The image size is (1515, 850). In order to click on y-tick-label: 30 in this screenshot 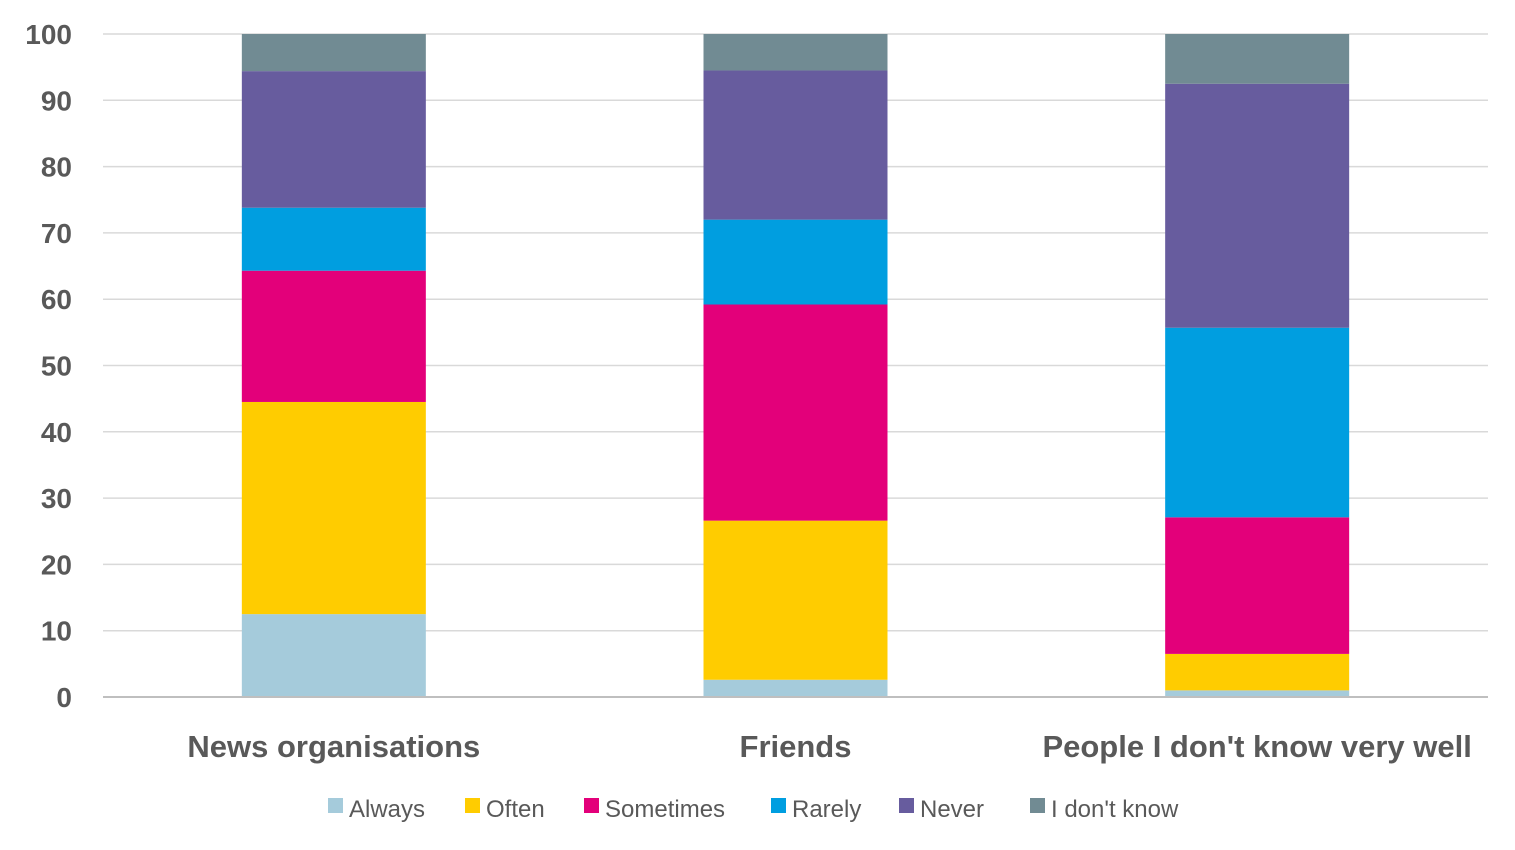, I will do `click(56, 498)`.